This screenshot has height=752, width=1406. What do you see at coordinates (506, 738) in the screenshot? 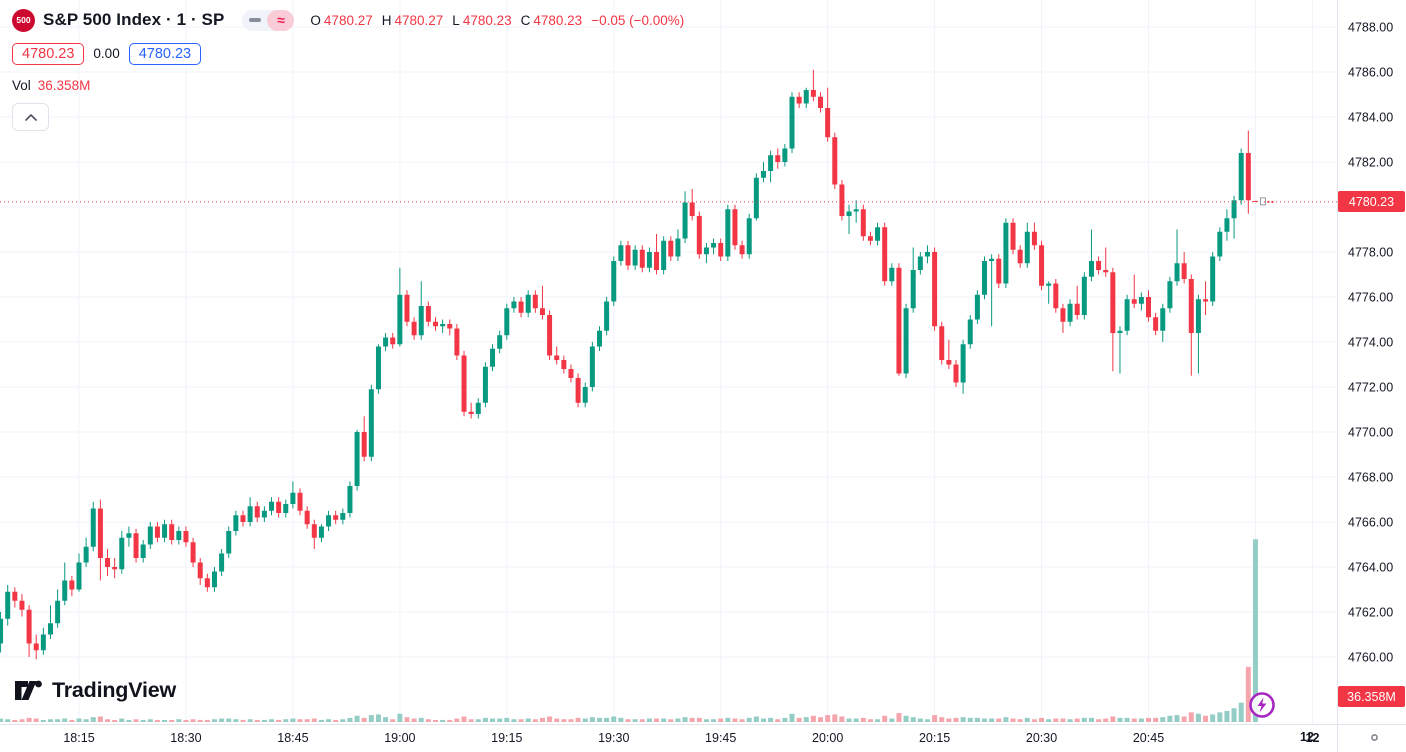
I see `time-tick-label: 19:15` at bounding box center [506, 738].